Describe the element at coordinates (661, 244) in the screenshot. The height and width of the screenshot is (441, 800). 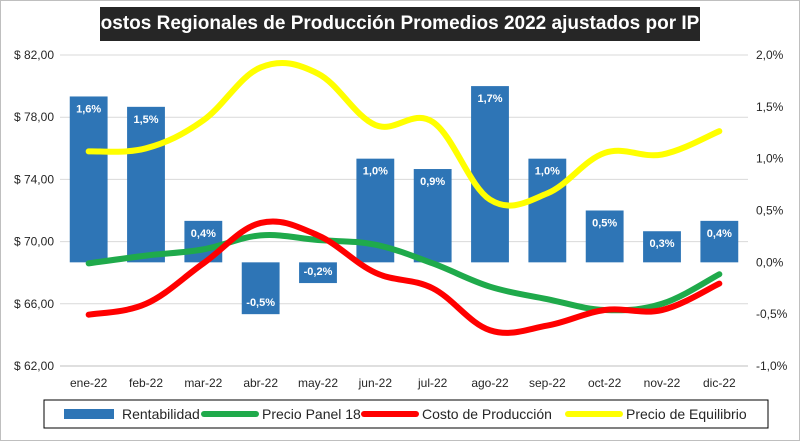
I see `bar-label: 0,3%` at that location.